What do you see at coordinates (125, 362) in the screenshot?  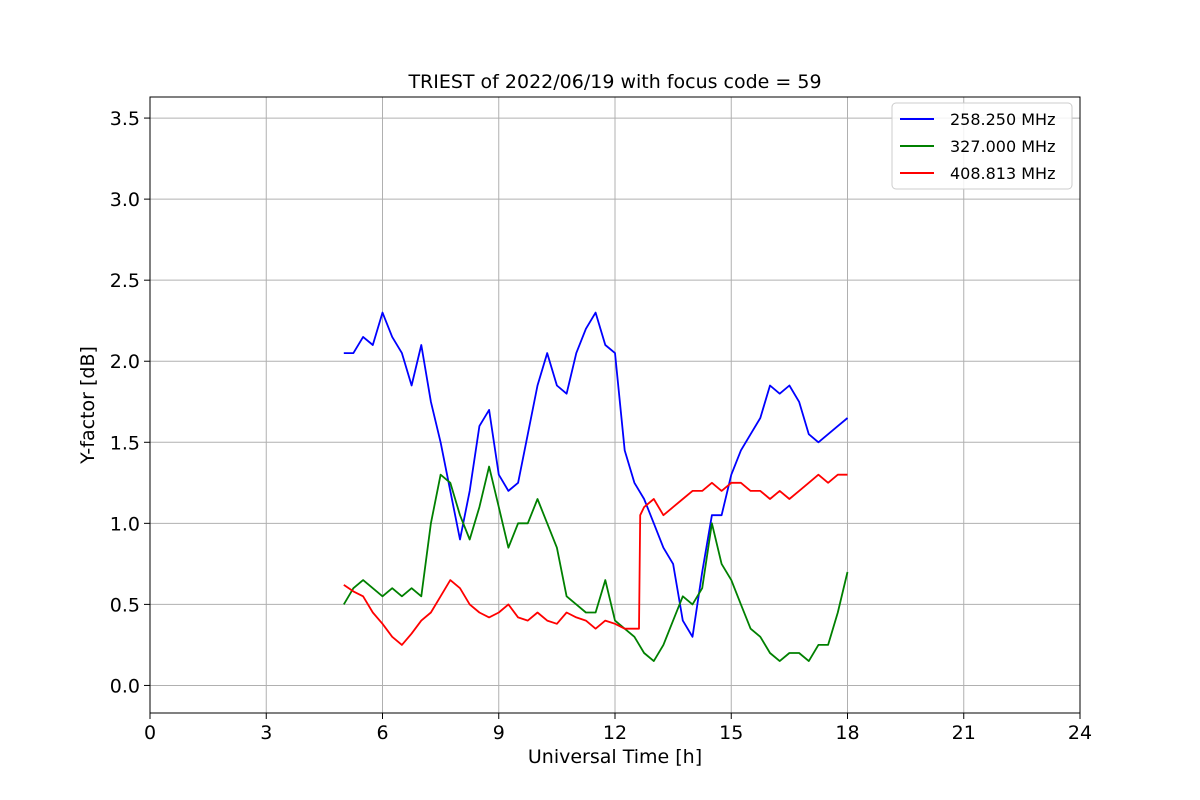 I see `y-tick-label: 2.0` at bounding box center [125, 362].